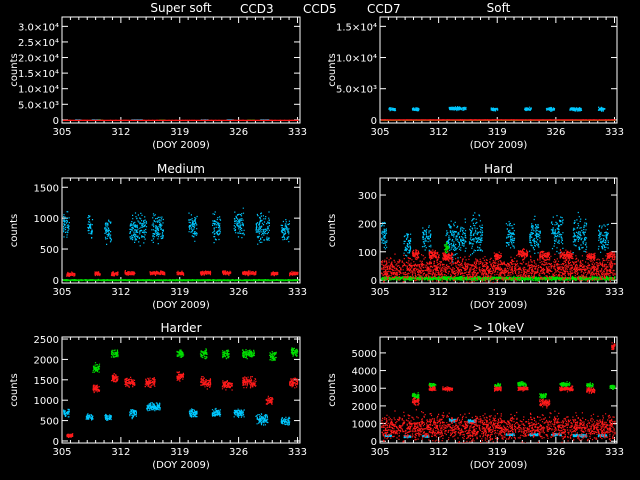 Image resolution: width=640 pixels, height=480 pixels. I want to click on y-tick-label: 500, so click(49, 250).